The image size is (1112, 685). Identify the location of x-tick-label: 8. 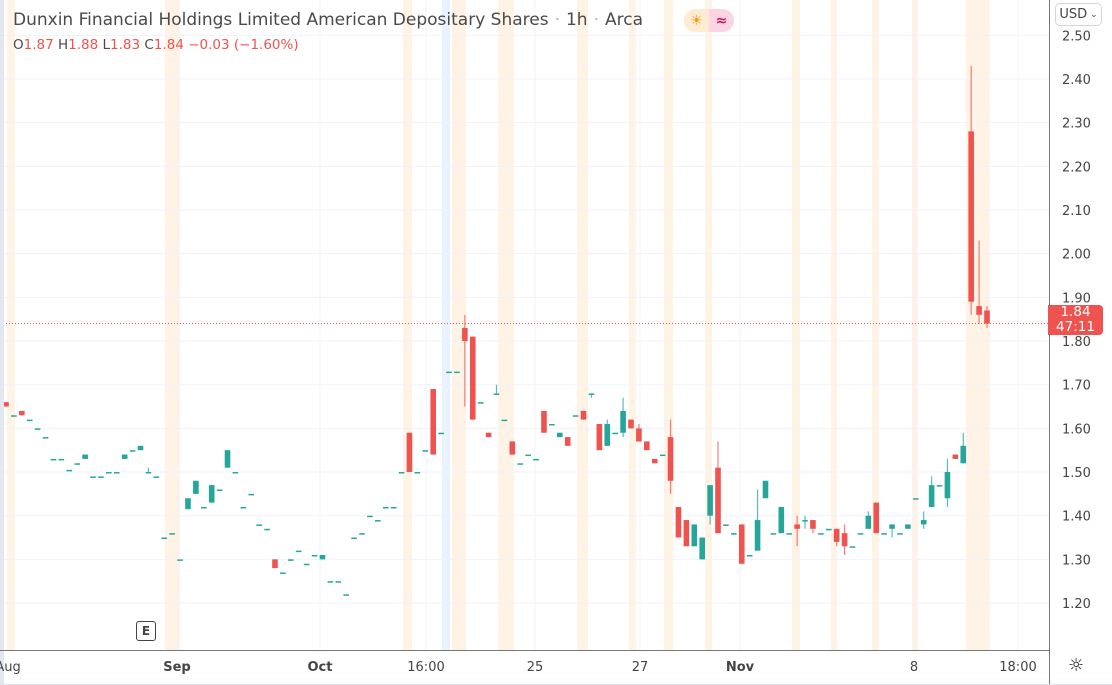
(914, 667).